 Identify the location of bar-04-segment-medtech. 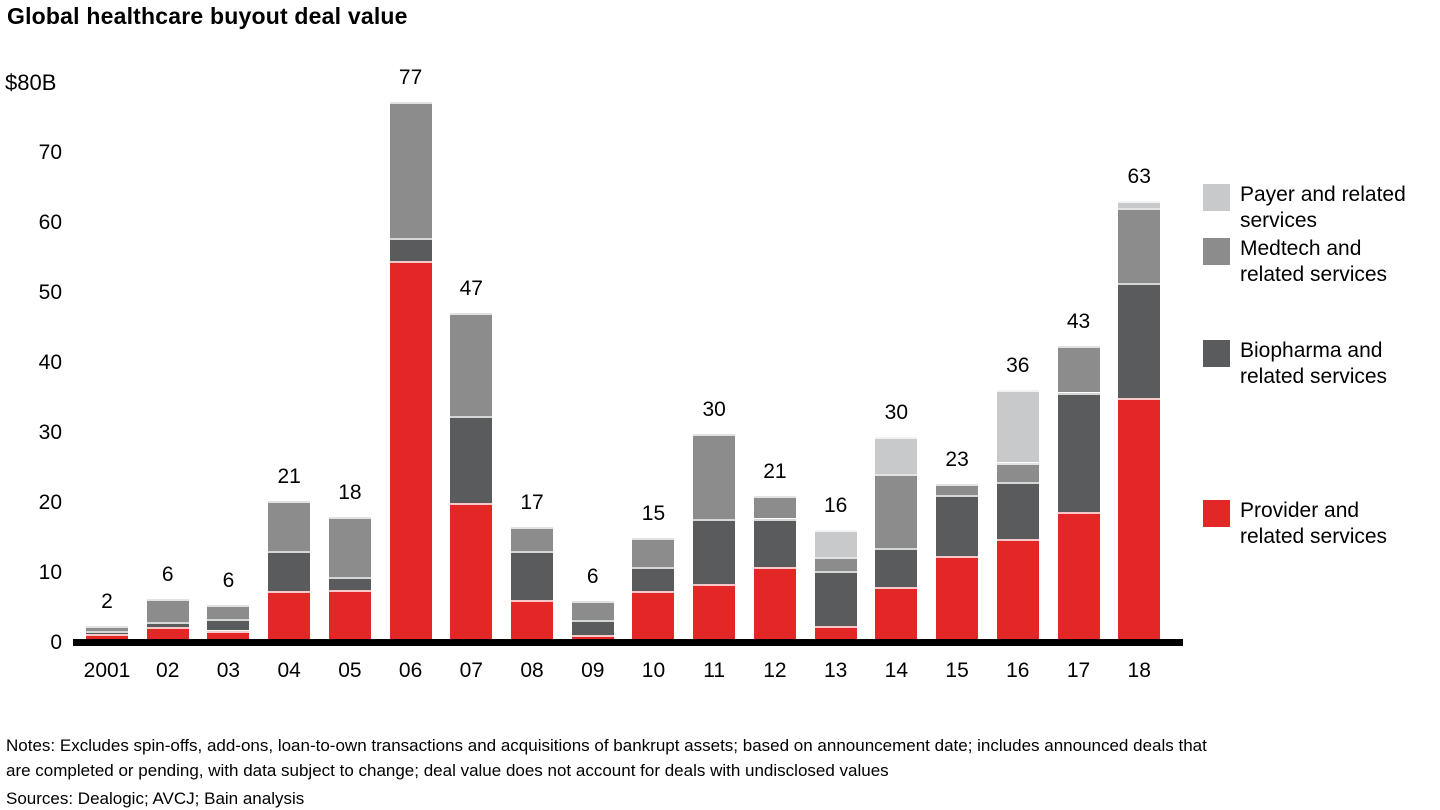
(289, 526).